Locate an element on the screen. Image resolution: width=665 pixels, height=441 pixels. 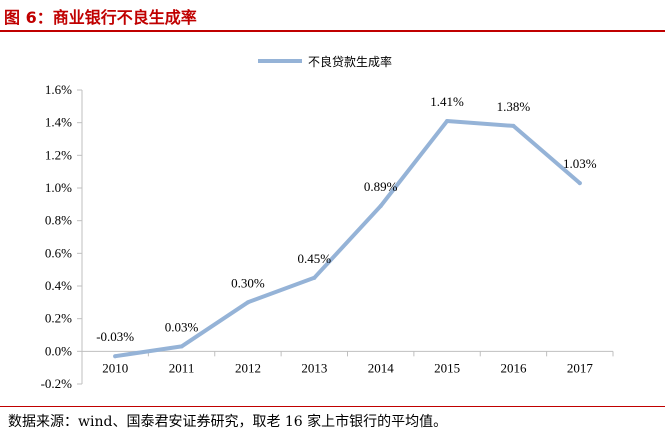
data-label: 0.30% is located at coordinates (248, 282).